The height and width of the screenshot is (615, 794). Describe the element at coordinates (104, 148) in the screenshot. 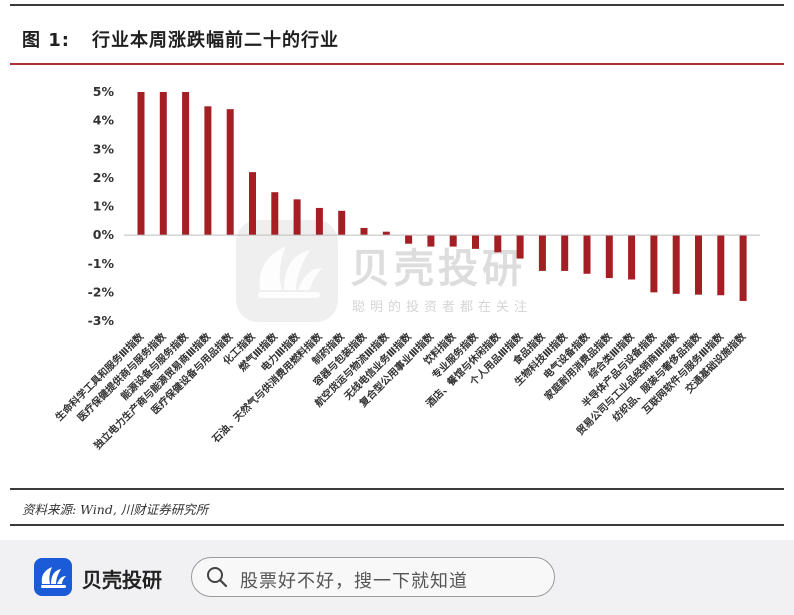

I see `y-tick-label: 3%` at that location.